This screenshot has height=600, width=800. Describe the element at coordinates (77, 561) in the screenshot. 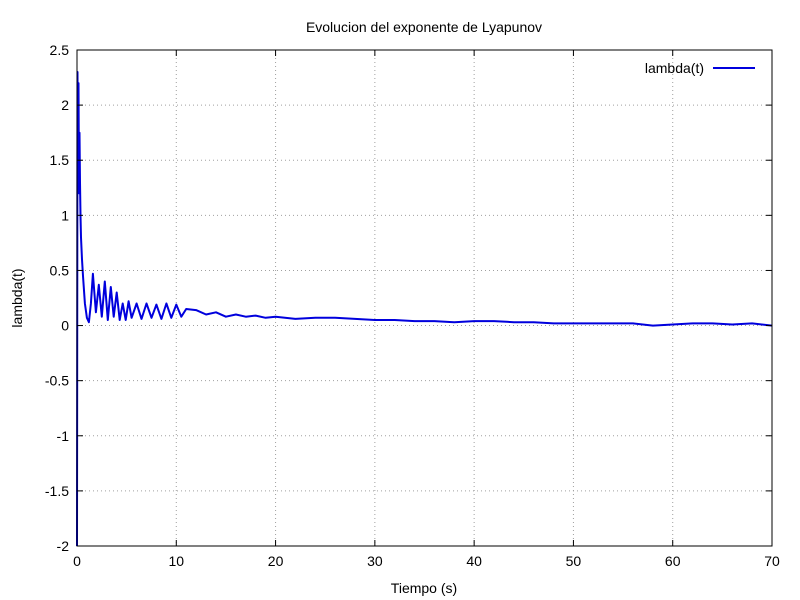

I see `x-tick-label: 0` at that location.